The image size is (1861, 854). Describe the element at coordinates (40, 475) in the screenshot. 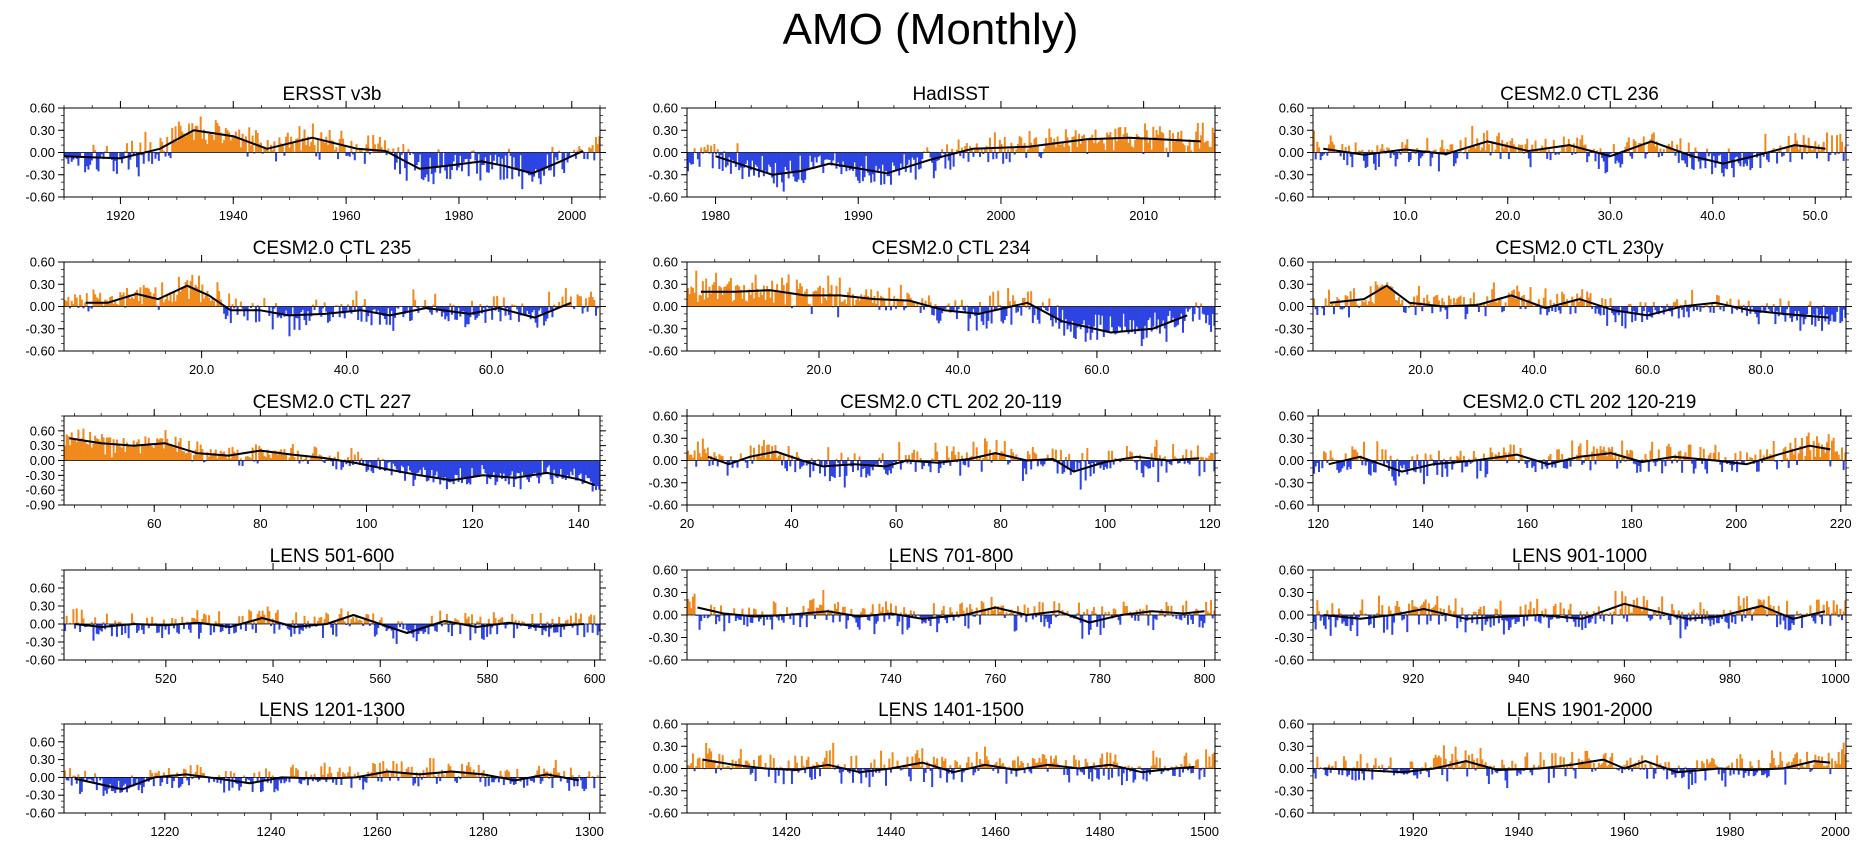

I see `y-tick-label: -0.30` at that location.